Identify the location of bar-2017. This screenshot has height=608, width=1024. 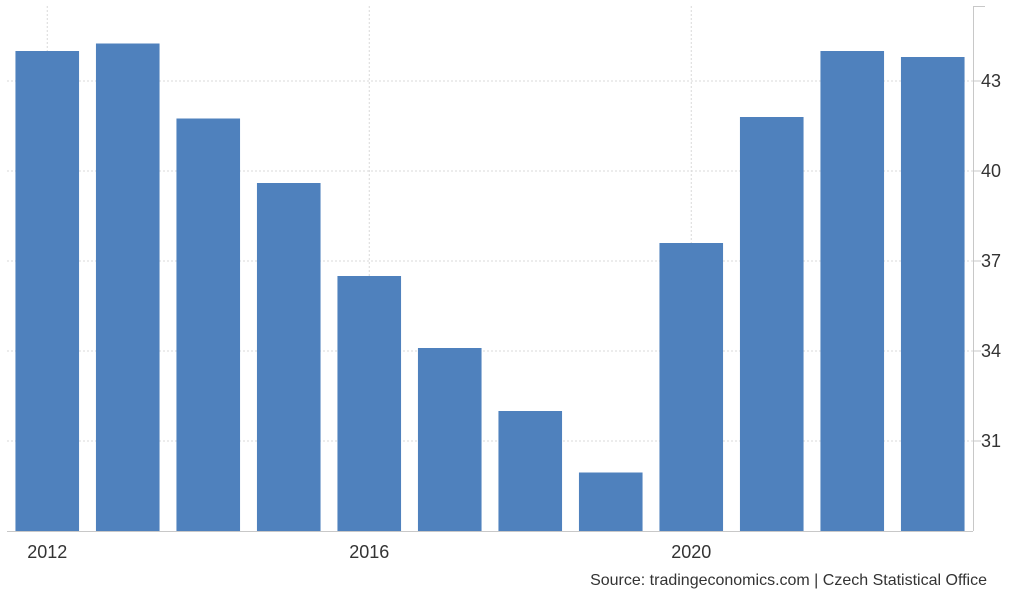
(449, 439).